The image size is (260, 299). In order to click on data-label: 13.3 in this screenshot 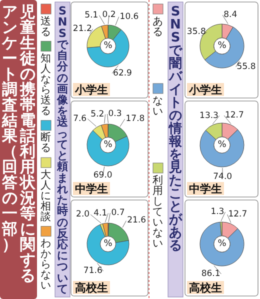, I will do `click(209, 115)`.